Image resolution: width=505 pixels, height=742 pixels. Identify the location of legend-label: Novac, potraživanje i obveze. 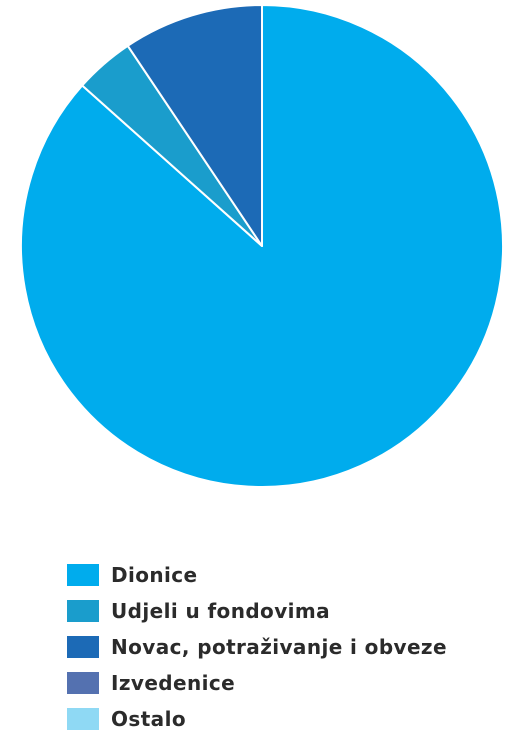
(279, 646).